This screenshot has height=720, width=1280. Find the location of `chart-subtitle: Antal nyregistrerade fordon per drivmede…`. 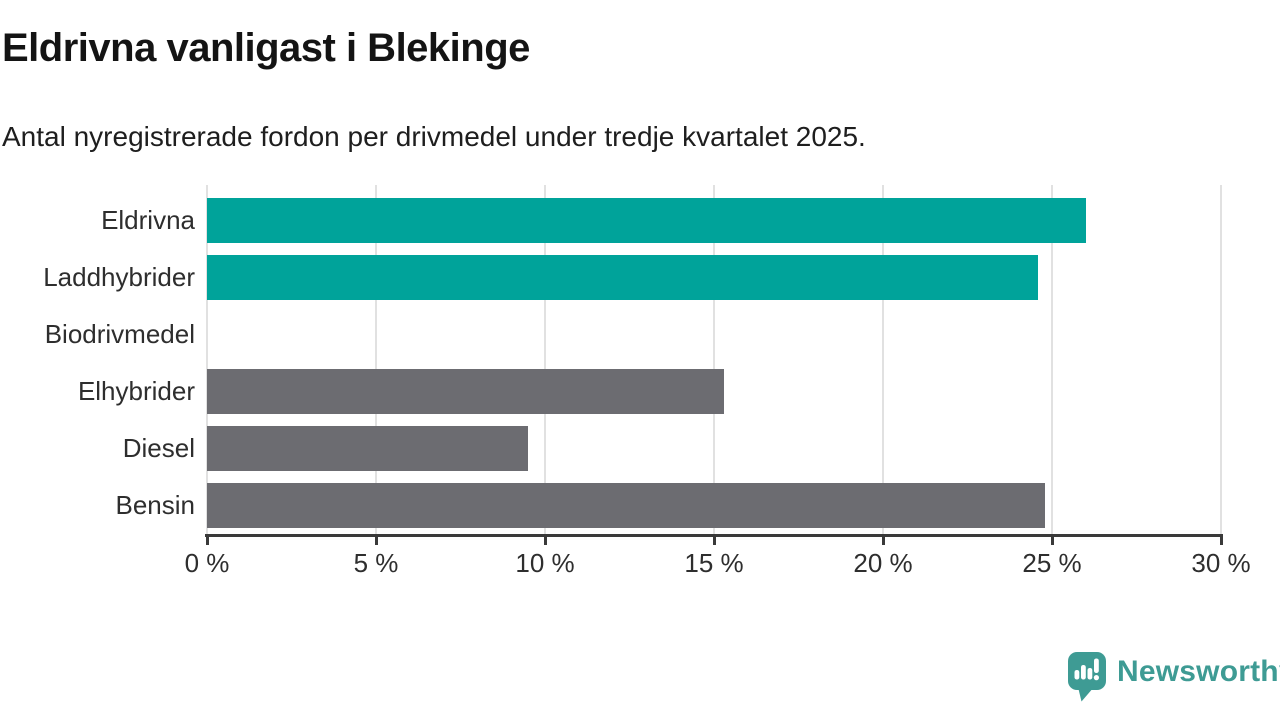

chart-subtitle: Antal nyregistrerade fordon per drivmede… is located at coordinates (434, 136).